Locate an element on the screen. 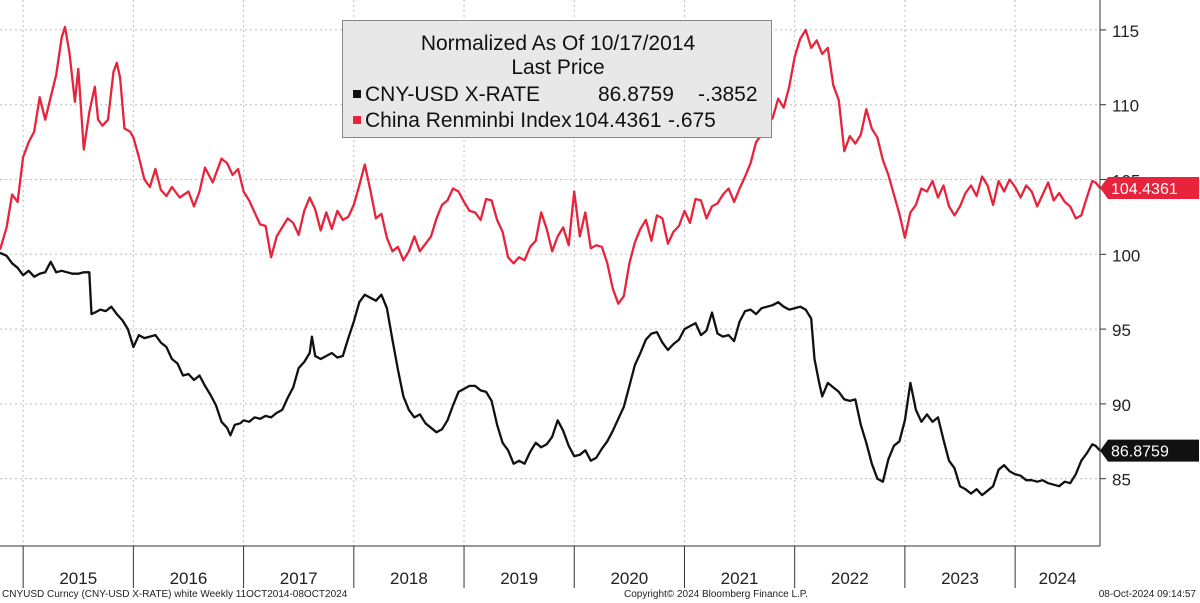  y-tick-label: 95 is located at coordinates (1121, 330).